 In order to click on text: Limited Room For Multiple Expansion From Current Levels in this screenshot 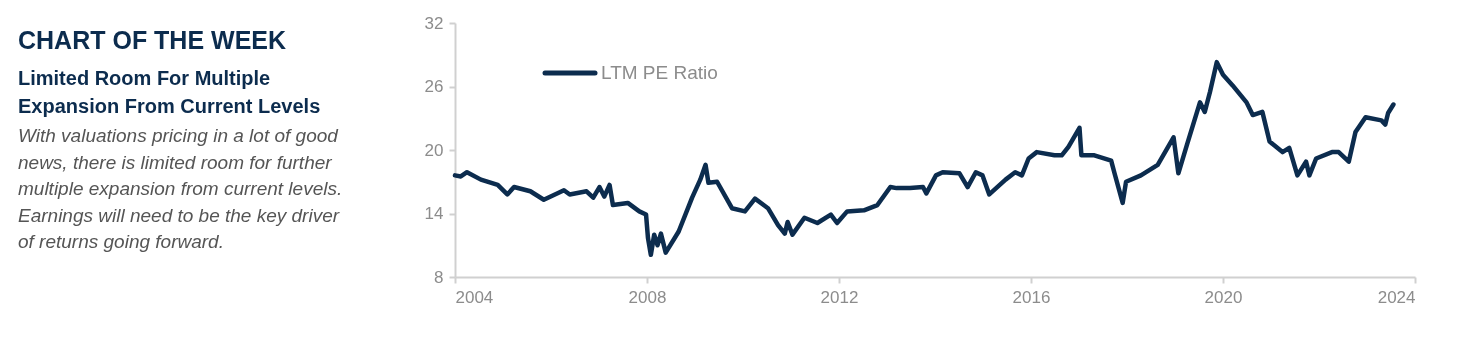, I will do `click(169, 92)`.